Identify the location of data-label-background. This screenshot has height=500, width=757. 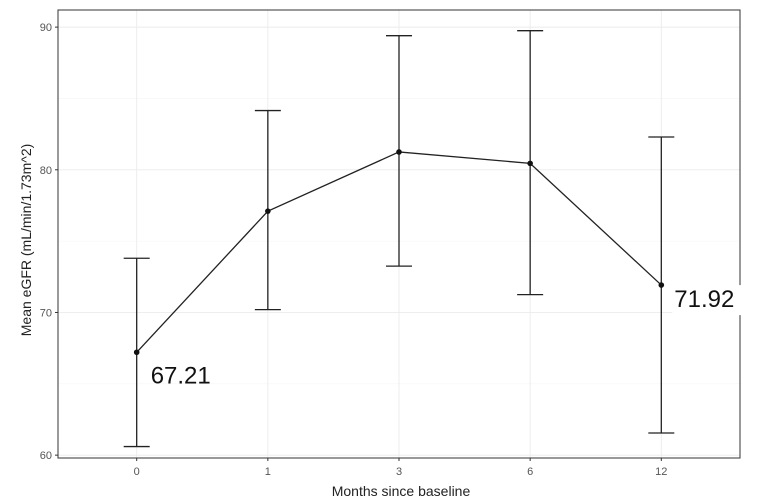
(710, 300).